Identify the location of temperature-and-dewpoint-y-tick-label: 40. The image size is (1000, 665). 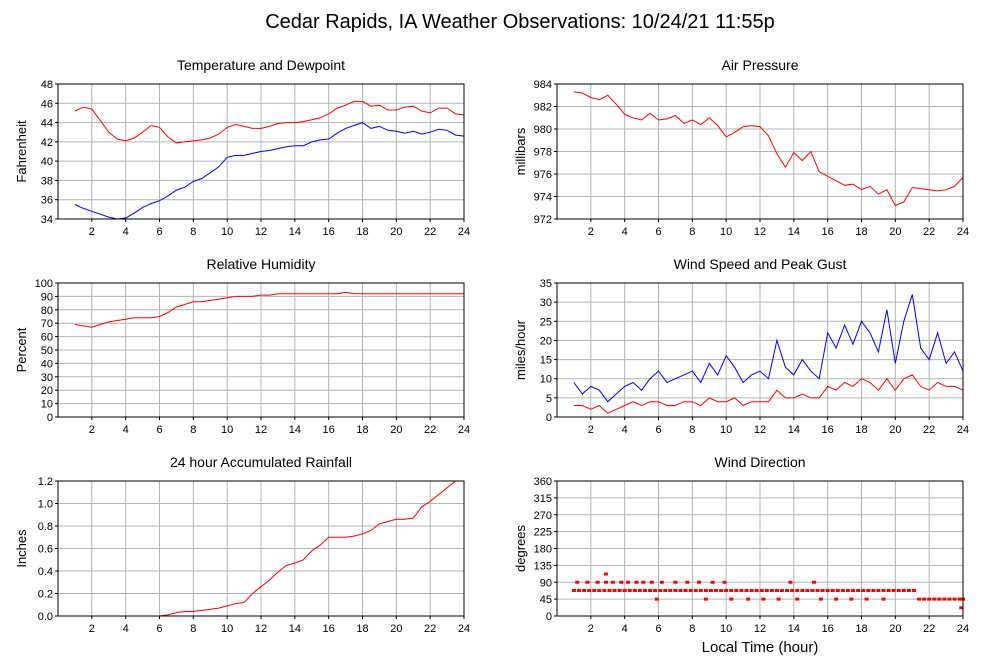
(47, 162).